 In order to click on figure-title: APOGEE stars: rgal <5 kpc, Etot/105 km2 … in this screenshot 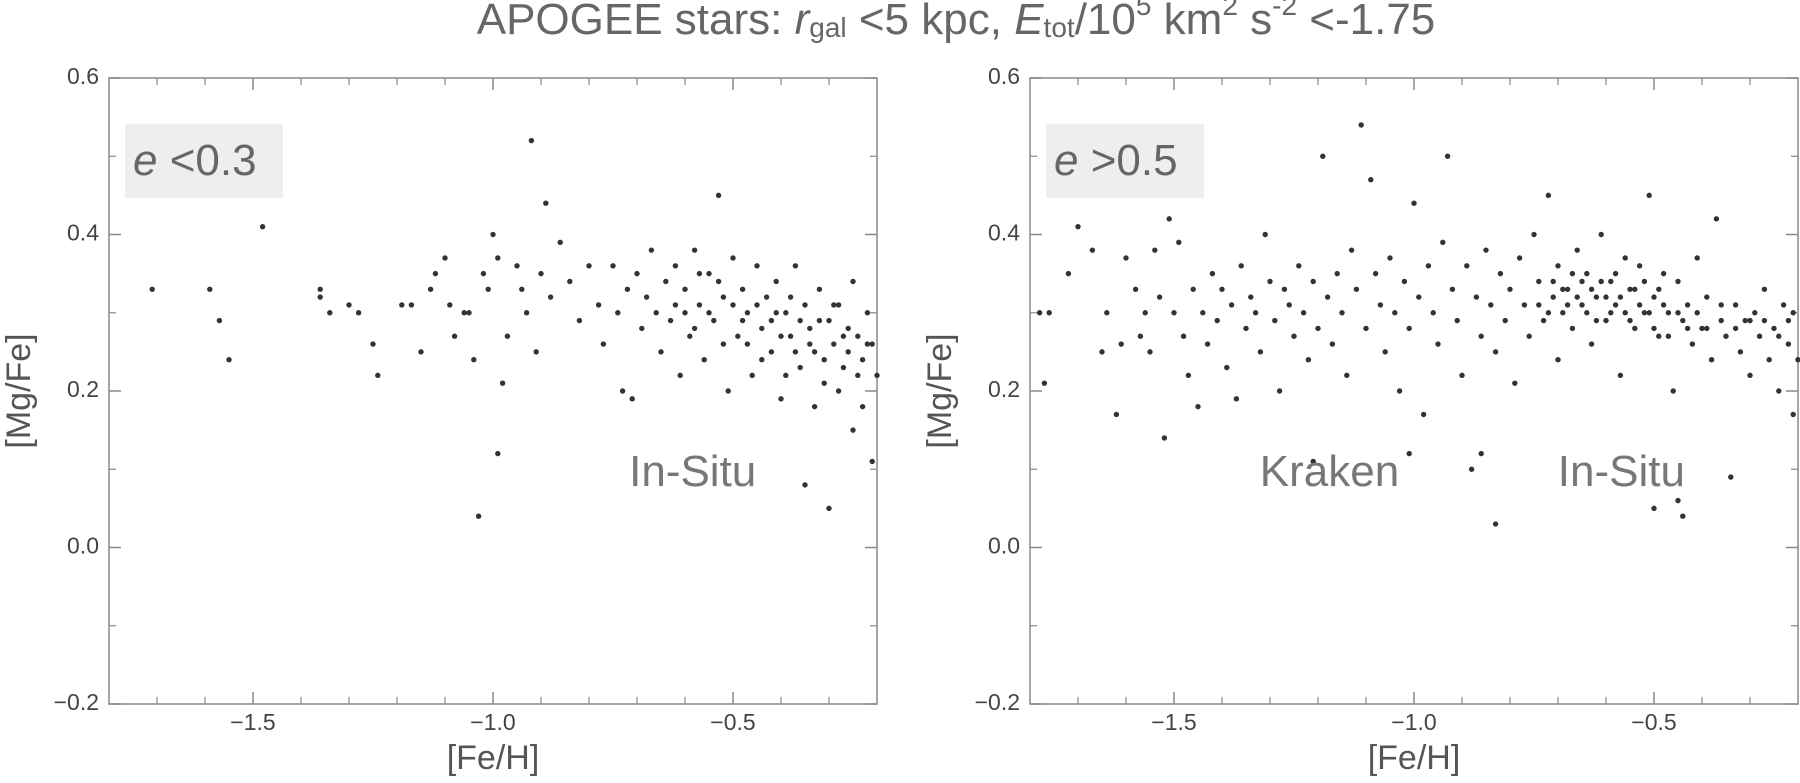, I will do `click(945, 22)`.